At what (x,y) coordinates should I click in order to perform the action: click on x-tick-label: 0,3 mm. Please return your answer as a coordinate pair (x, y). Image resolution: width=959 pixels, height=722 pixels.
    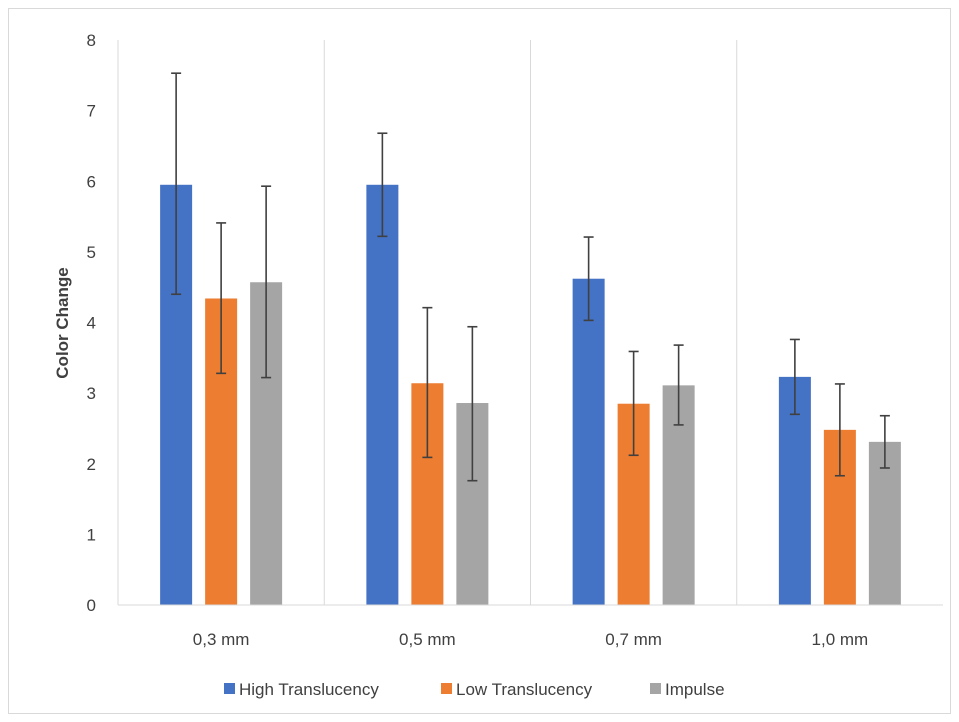
    Looking at the image, I should click on (221, 639).